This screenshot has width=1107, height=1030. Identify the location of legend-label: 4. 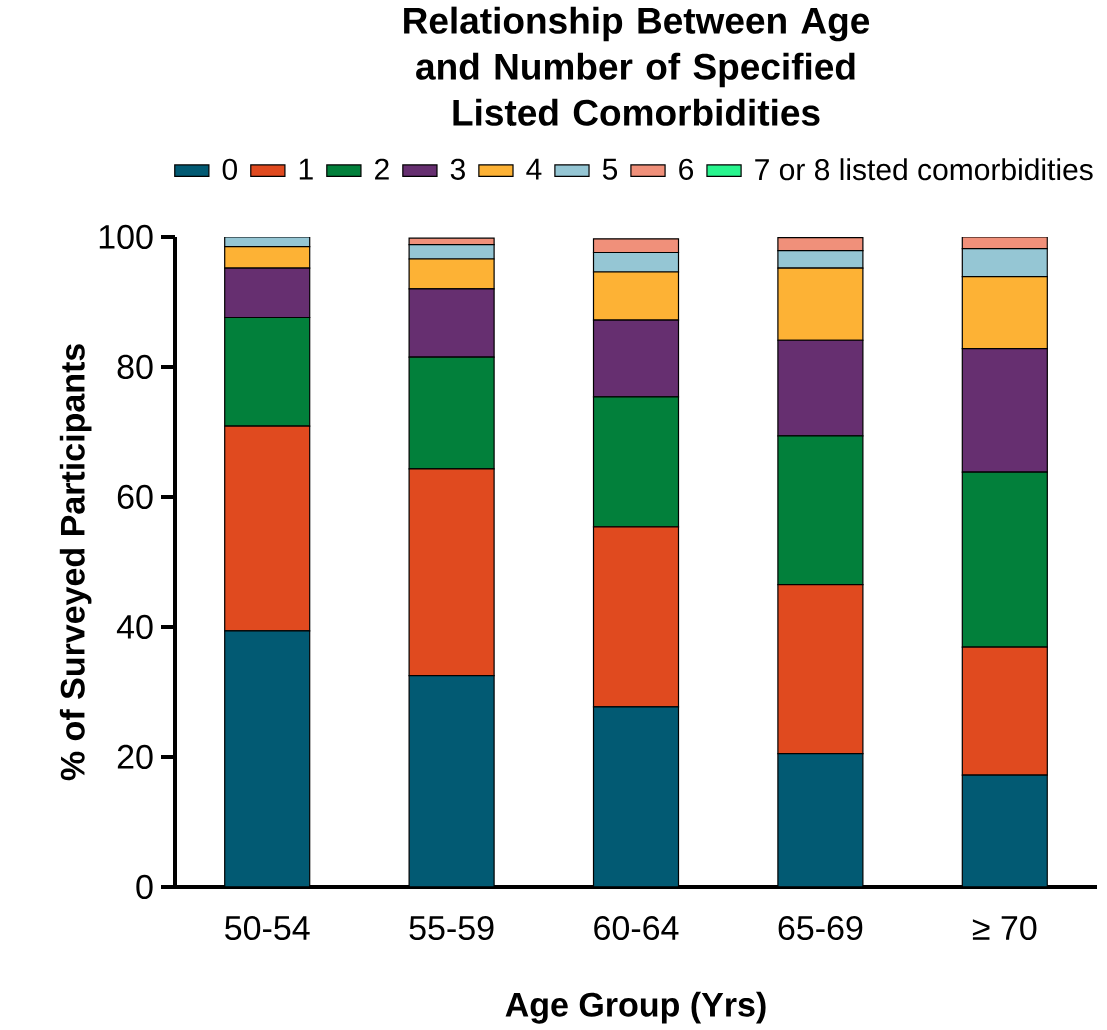
(534, 169).